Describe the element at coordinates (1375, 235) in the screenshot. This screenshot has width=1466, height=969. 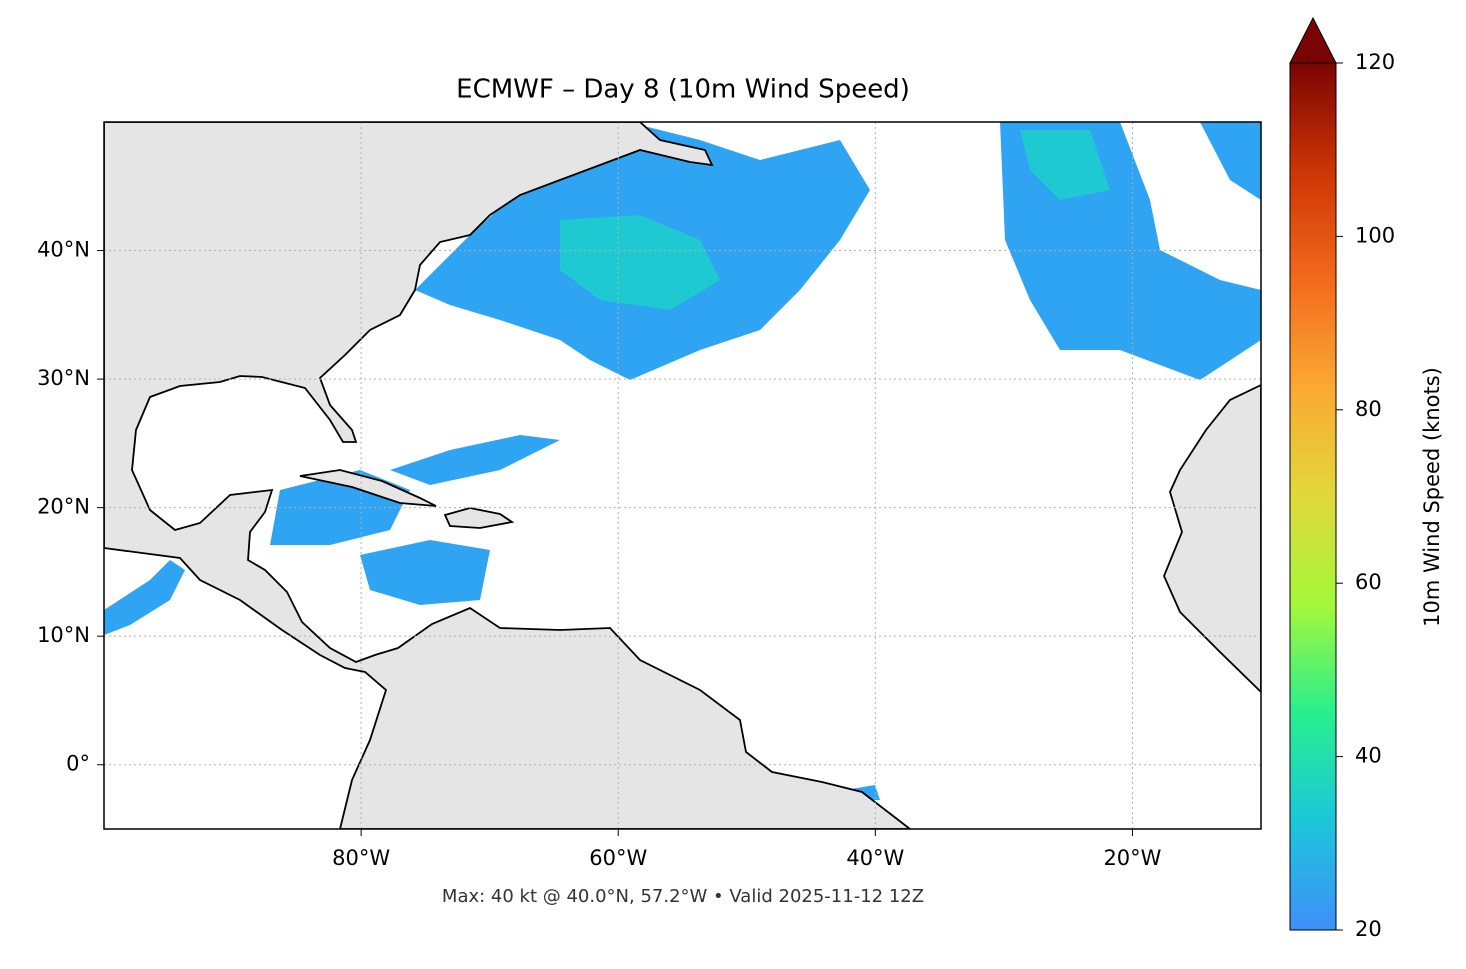
I see `colorbar-tick-label: 100` at that location.